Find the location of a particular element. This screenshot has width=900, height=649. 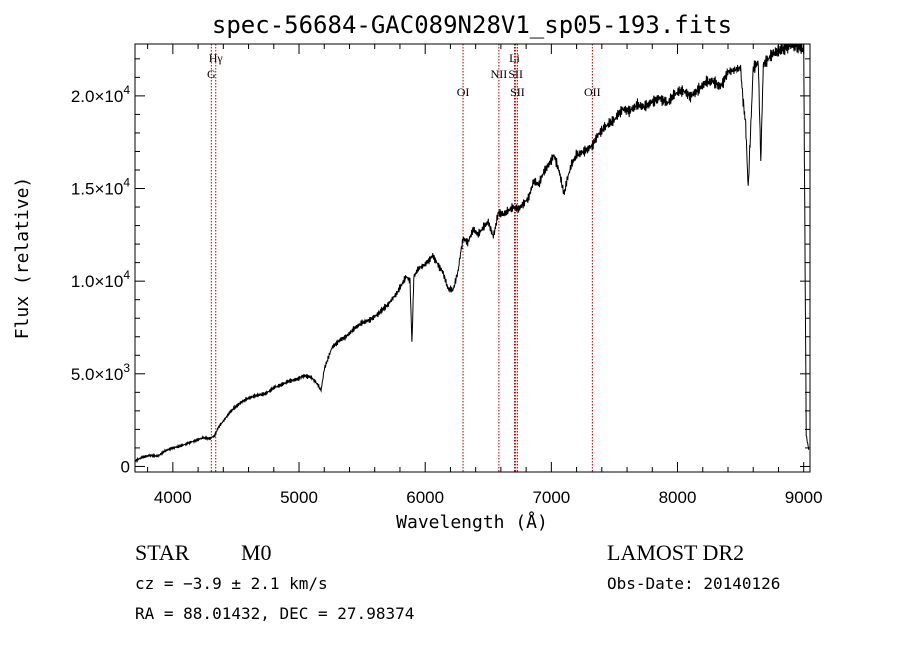

redshift-readout: cz = −3.9 ± 2.1 km/s is located at coordinates (231, 583).